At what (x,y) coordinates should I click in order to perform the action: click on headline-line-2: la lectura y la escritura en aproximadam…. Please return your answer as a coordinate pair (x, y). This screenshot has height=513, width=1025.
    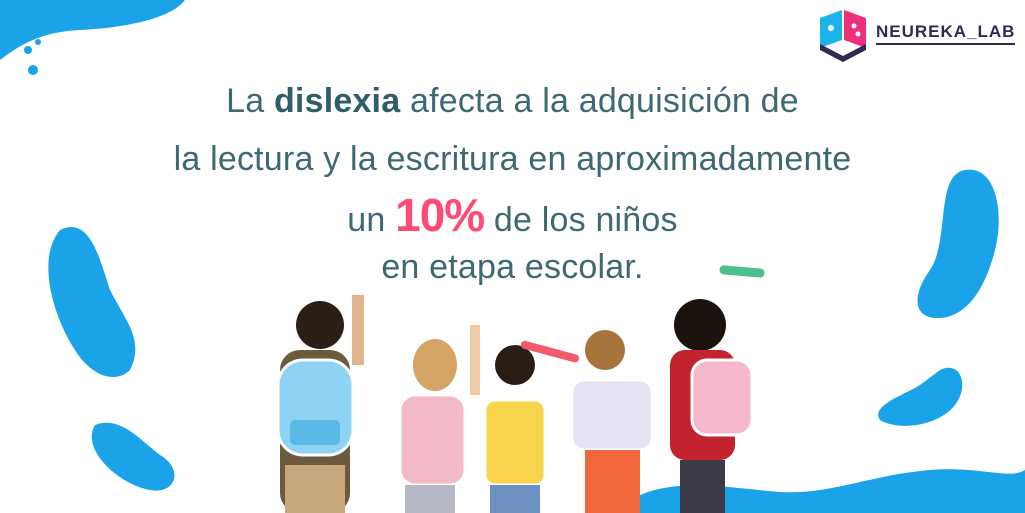
    Looking at the image, I should click on (512, 159).